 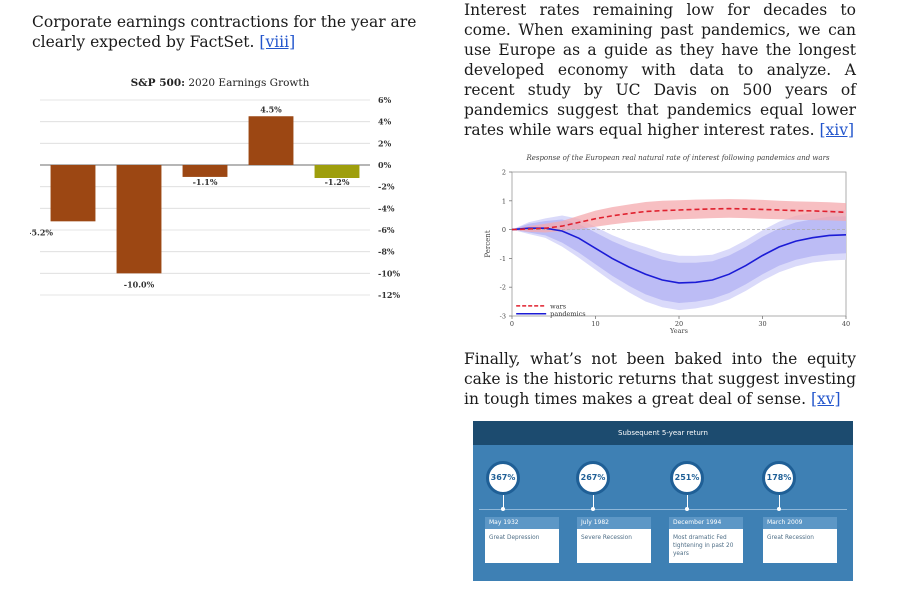 I want to click on y-tick-label: -6%, so click(x=386, y=230).